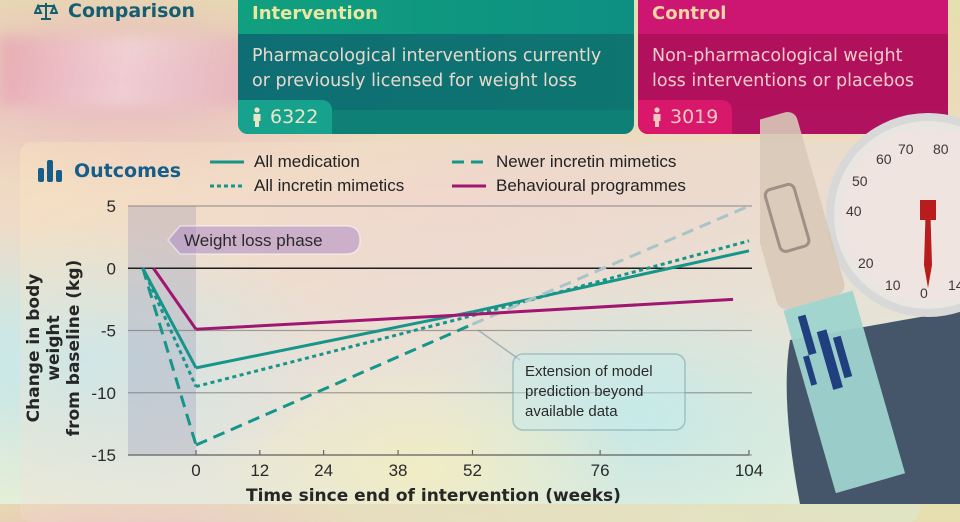 This screenshot has height=522, width=960. I want to click on y-tick-label: -15, so click(103, 455).